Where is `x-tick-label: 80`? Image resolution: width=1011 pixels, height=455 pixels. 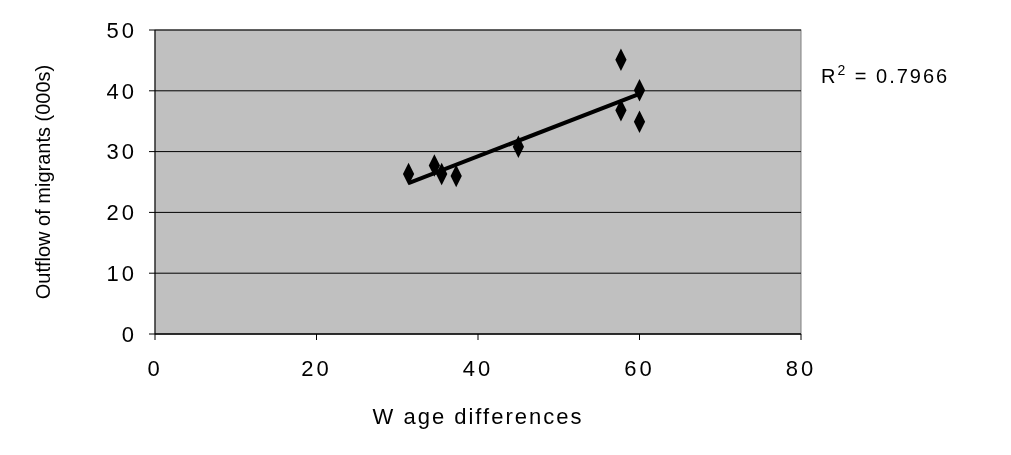
x-tick-label: 80 is located at coordinates (801, 368).